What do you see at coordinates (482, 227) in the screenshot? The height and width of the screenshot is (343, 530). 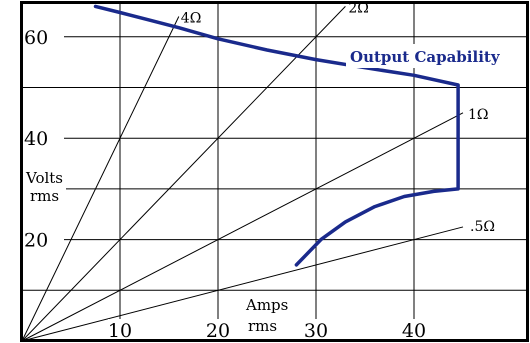 I see `load-line-label-point5ohm: .5Ω` at bounding box center [482, 227].